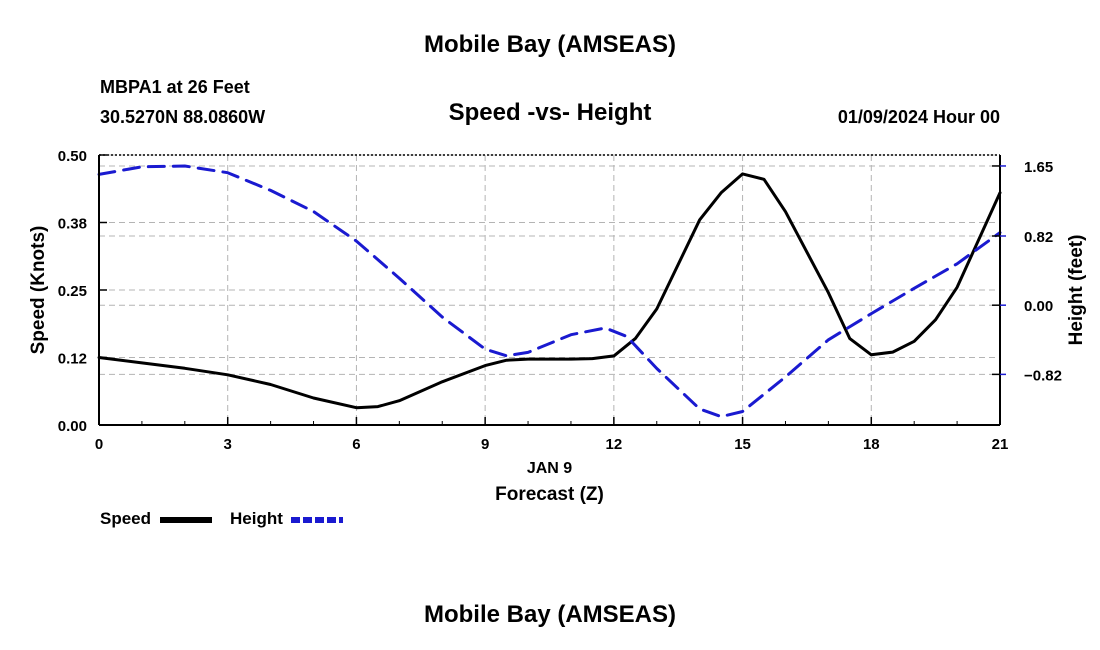 The width and height of the screenshot is (1100, 650). What do you see at coordinates (614, 444) in the screenshot?
I see `x-tick-label: 12` at bounding box center [614, 444].